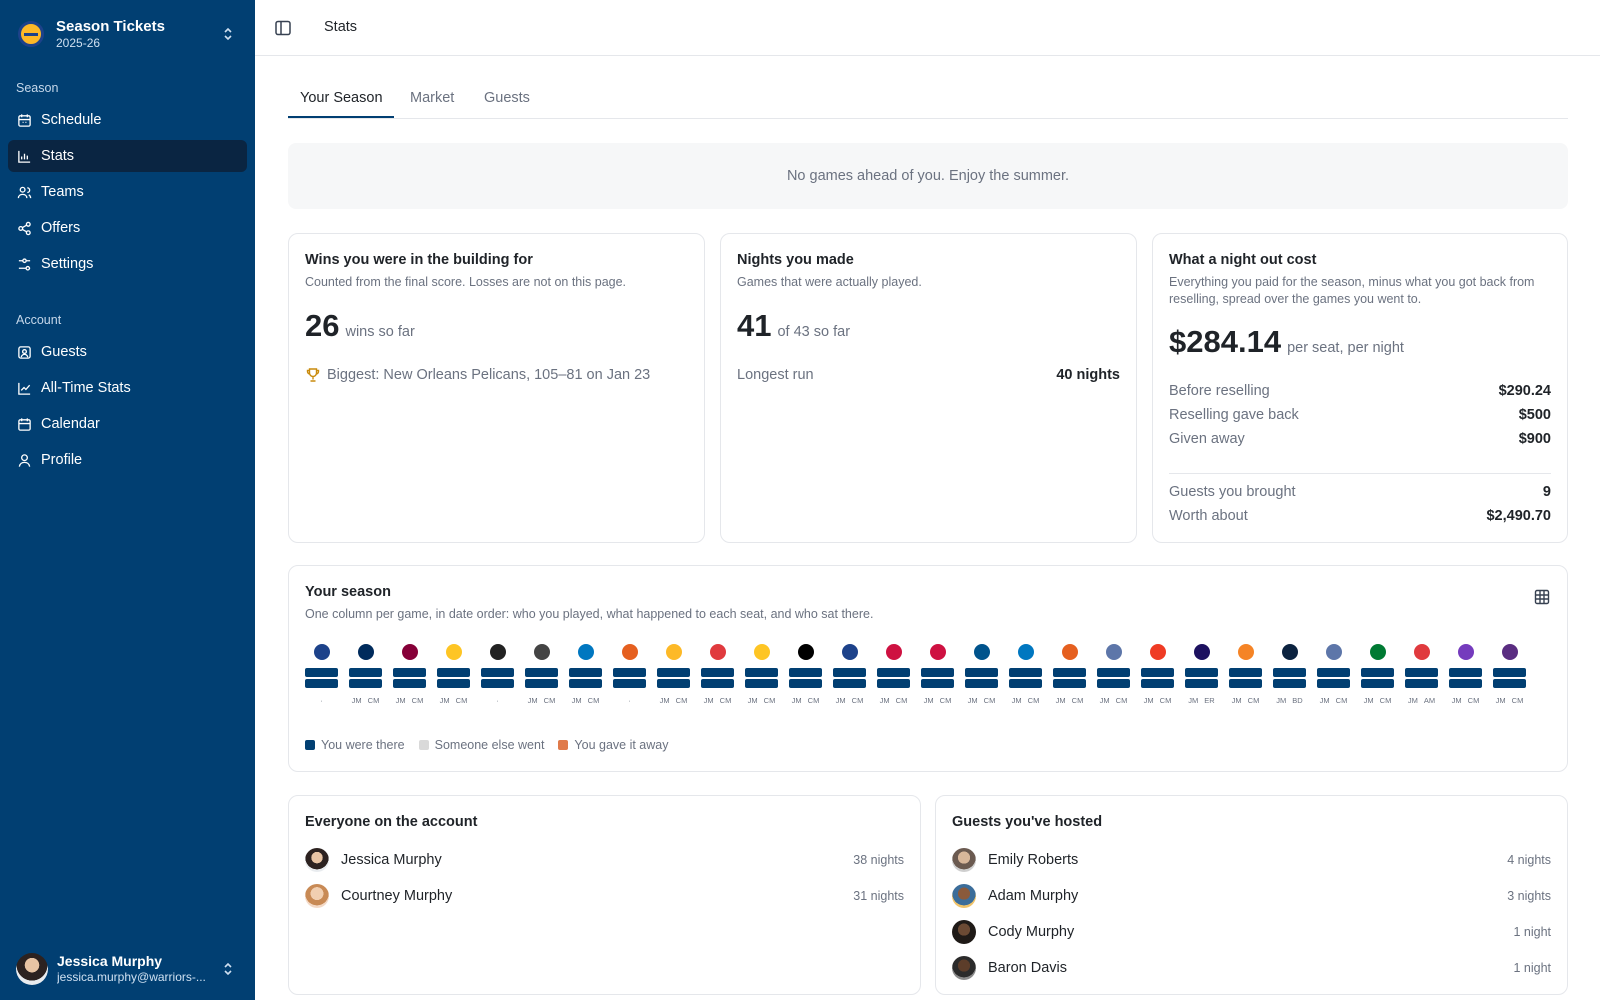 The height and width of the screenshot is (1000, 1600). I want to click on tab-market: Market, so click(432, 98).